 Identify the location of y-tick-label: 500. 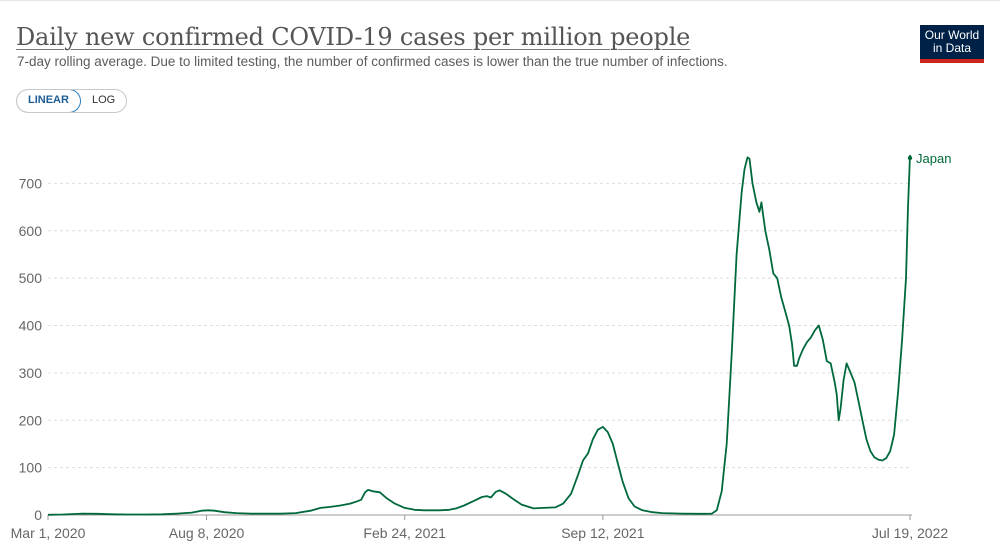
(31, 278).